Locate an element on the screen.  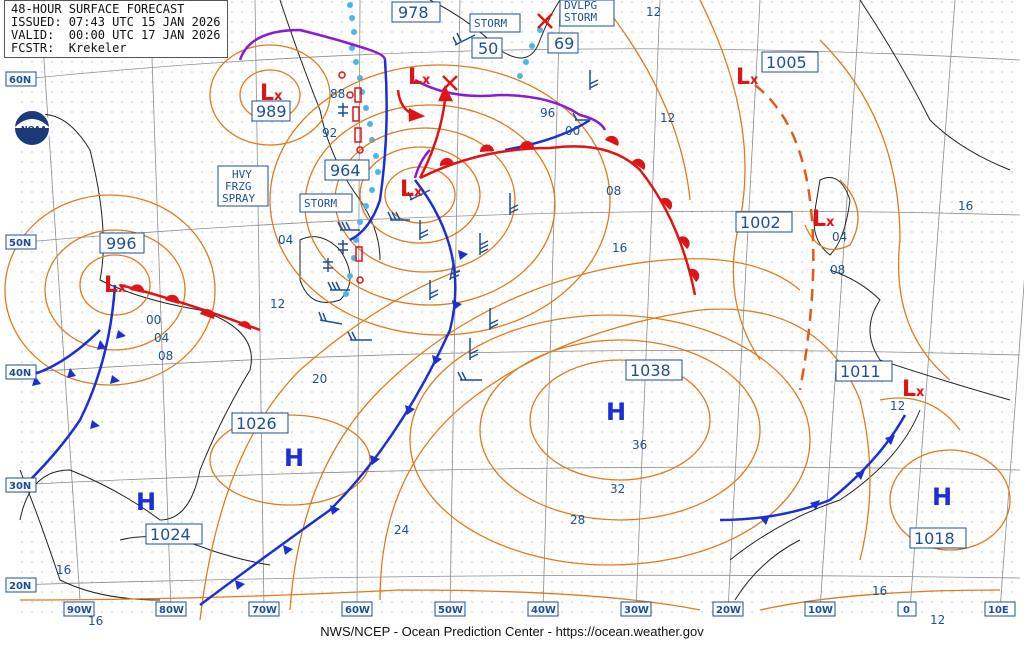
pressure-label-1026: 1026 is located at coordinates (260, 423).